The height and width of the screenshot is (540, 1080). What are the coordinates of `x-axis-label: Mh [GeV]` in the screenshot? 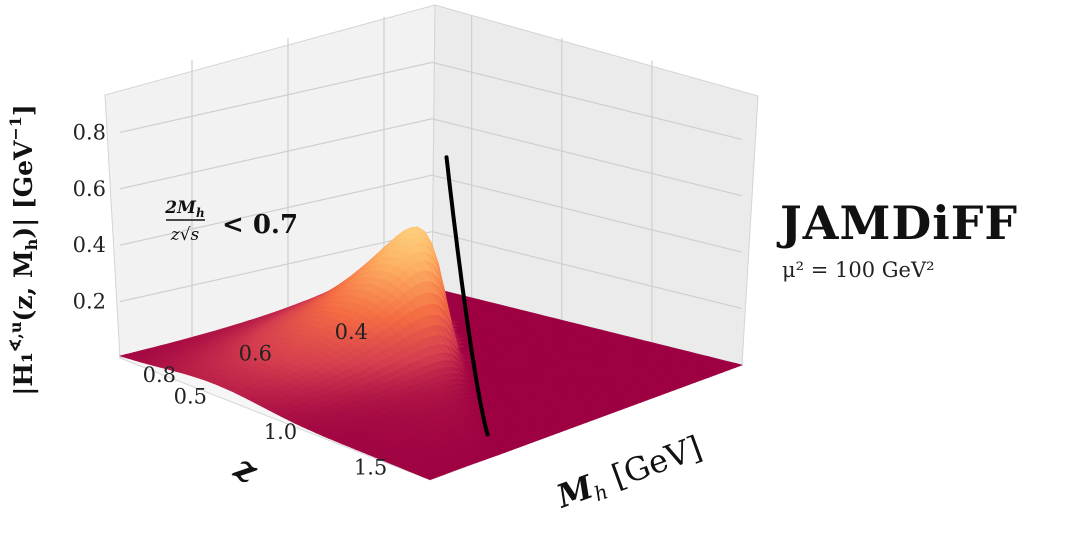 It's located at (629, 473).